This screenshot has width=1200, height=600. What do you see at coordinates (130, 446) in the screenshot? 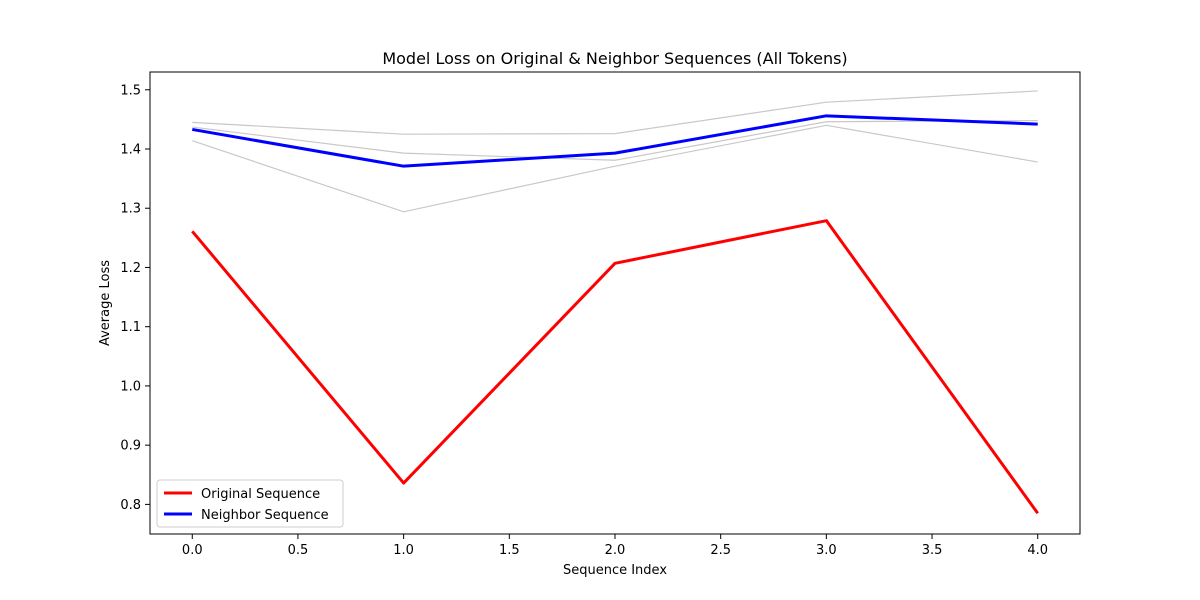
I see `y-tick-label: 0.9` at bounding box center [130, 446].